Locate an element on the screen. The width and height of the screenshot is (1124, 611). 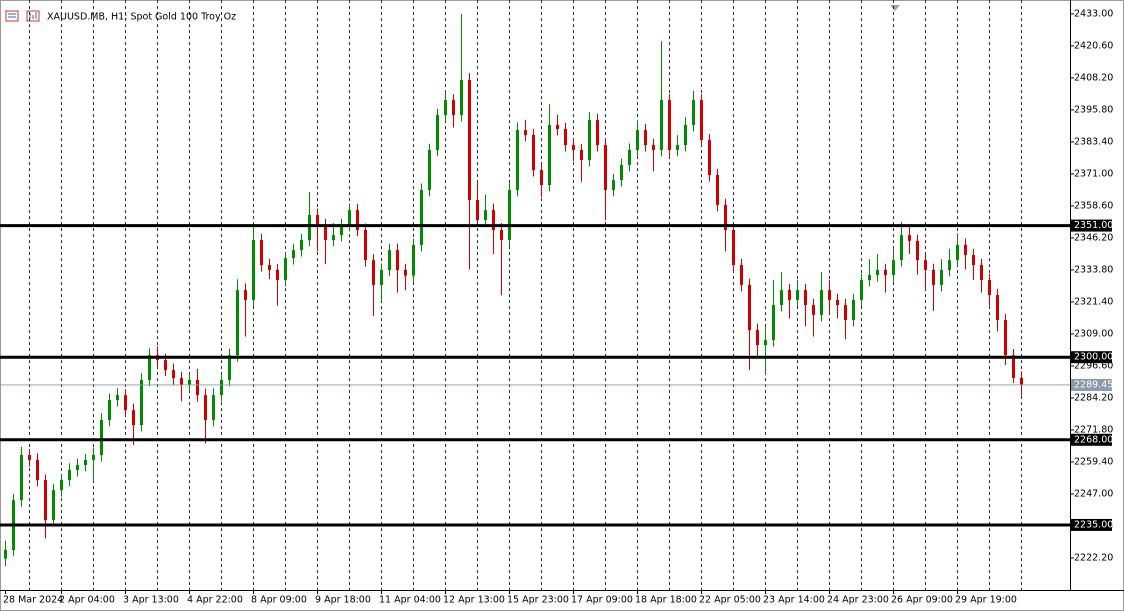
toolbar-icons is located at coordinates (22, 16).